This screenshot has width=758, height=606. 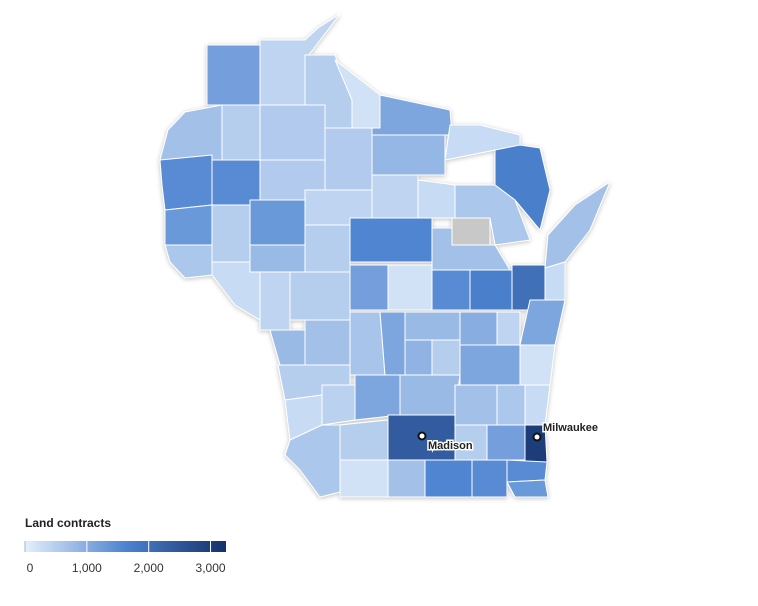 I want to click on cities: Madison Milwaukee, so click(x=508, y=436).